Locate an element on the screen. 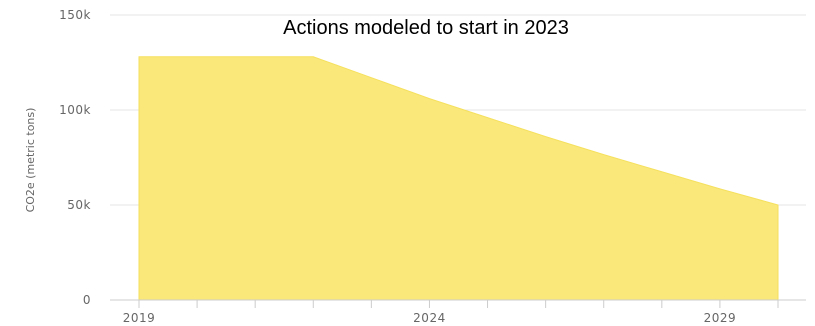  x-tick-label: 2019 is located at coordinates (139, 318).